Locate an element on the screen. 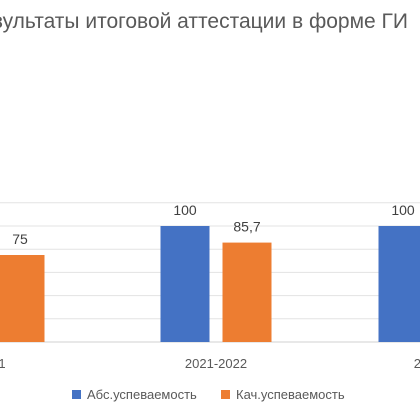  data-label: 75 is located at coordinates (20, 239).